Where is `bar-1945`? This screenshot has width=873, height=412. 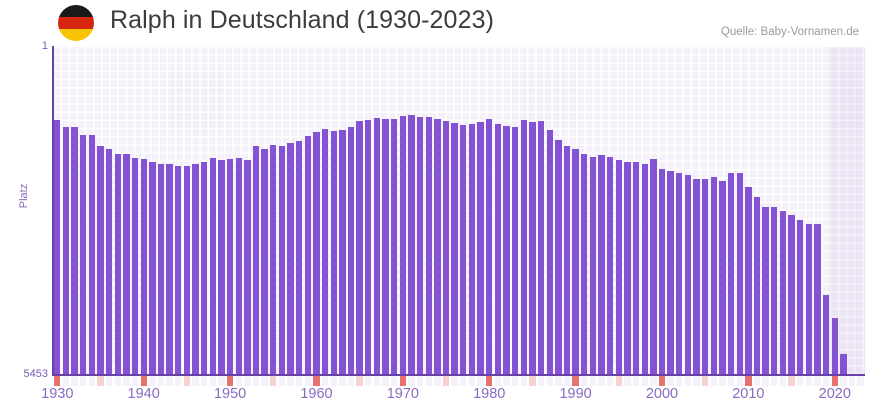 bar-1945 is located at coordinates (187, 270).